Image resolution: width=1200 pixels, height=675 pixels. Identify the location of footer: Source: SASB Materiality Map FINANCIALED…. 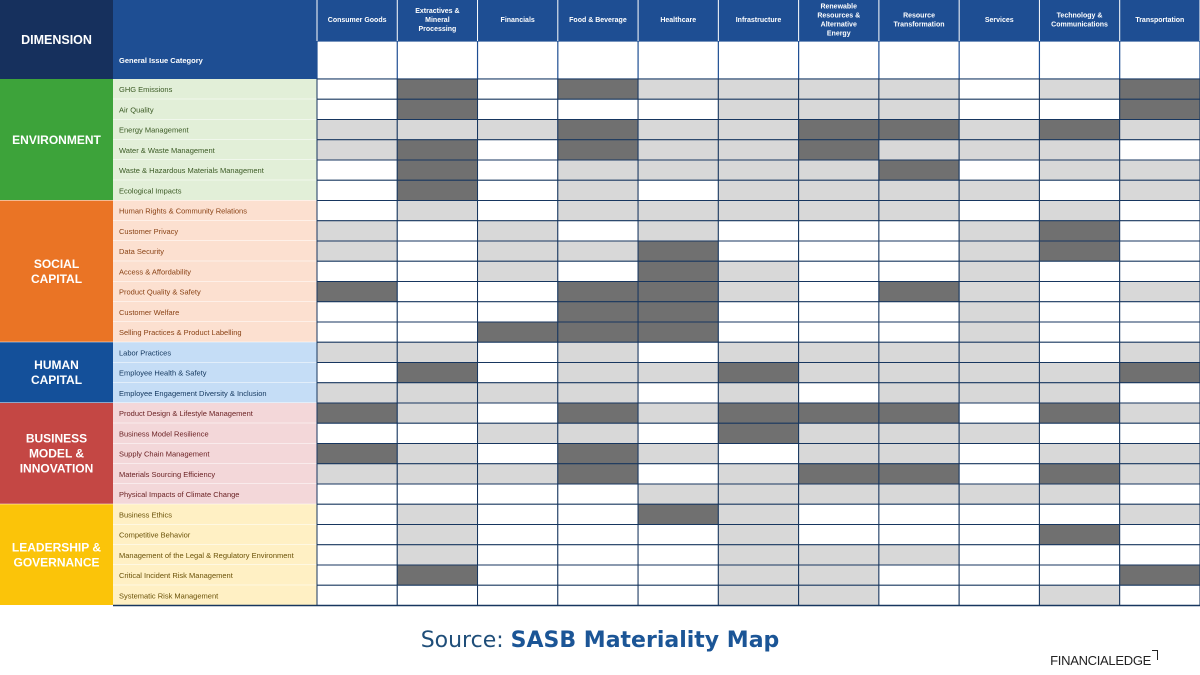
(600, 643).